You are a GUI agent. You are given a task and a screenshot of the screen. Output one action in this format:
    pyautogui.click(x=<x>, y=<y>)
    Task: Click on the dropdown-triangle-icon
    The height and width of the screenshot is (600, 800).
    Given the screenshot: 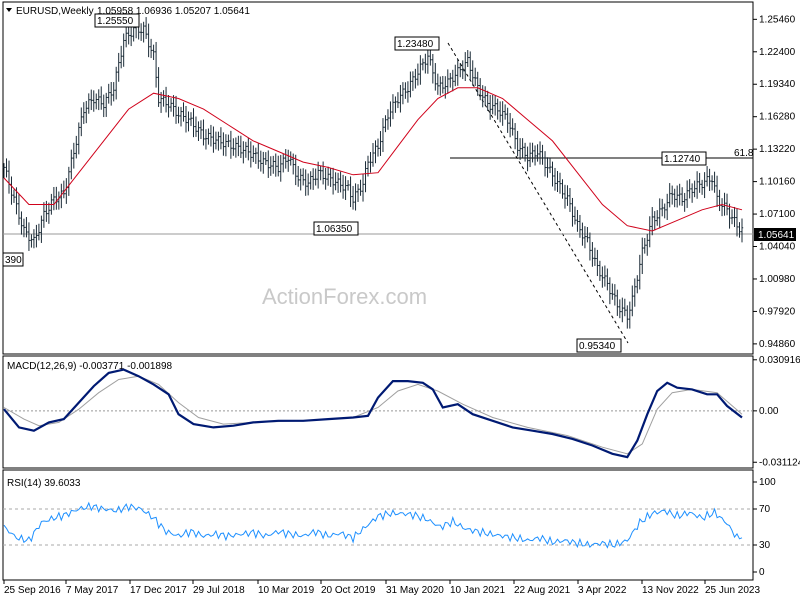 What is the action you would take?
    pyautogui.click(x=9, y=10)
    